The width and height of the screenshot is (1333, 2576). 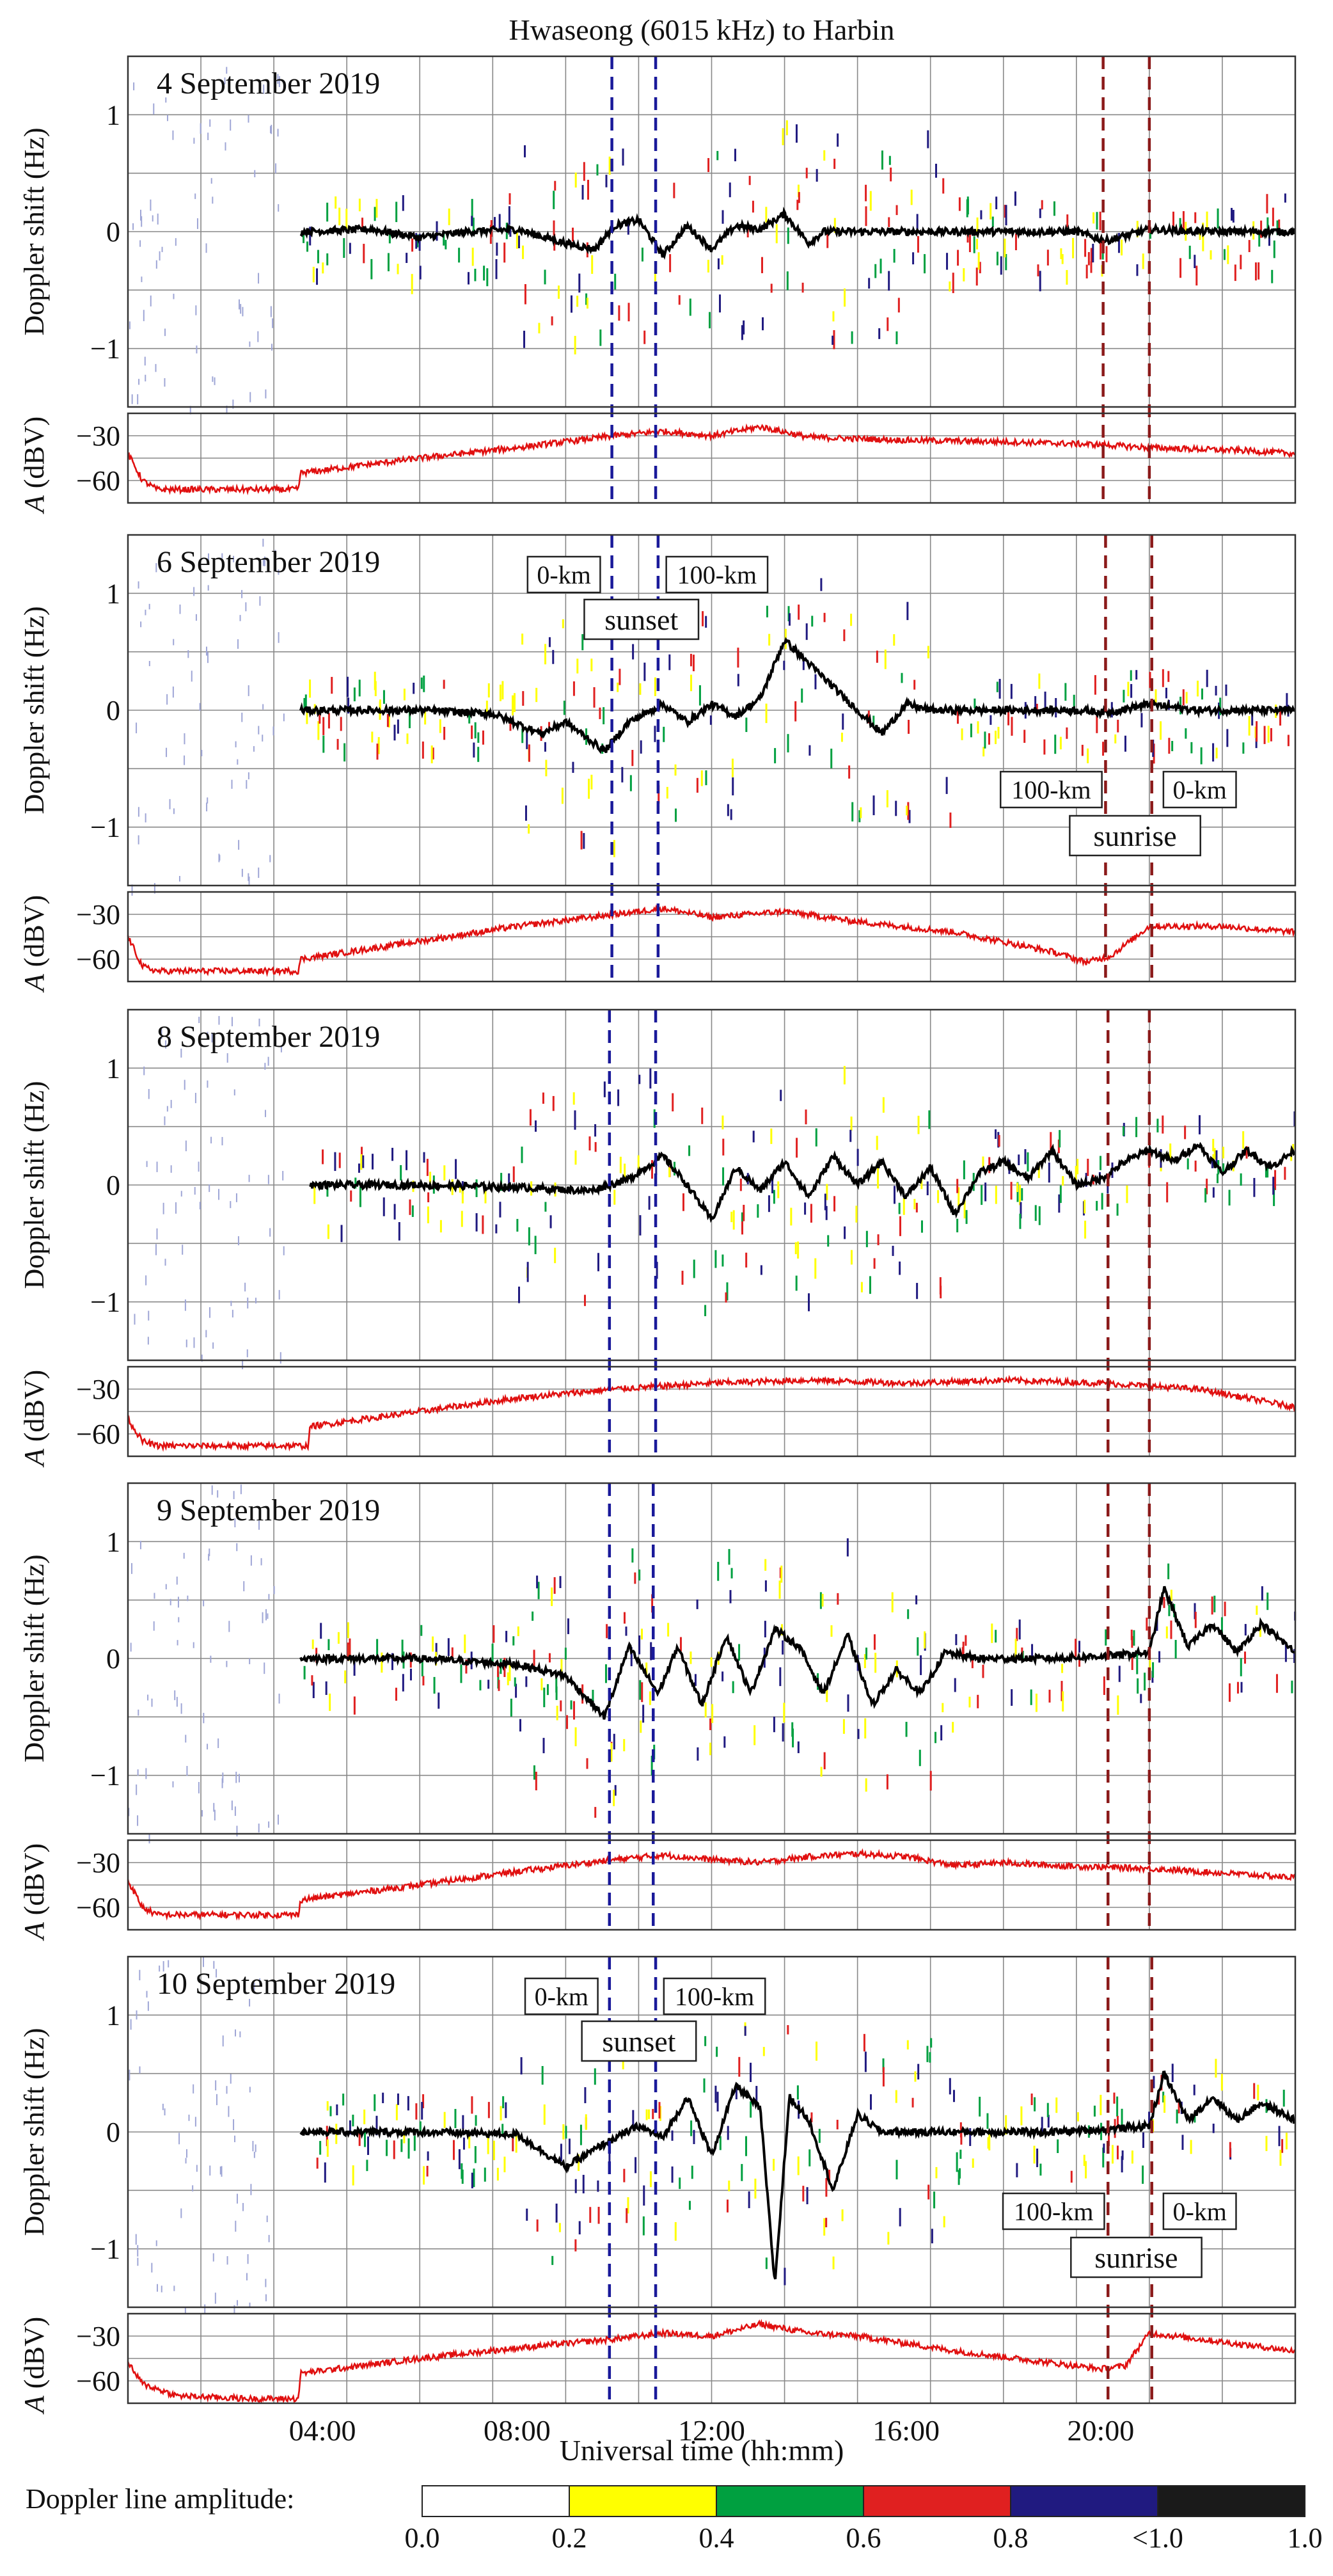 I want to click on panel-date-label: 6 September 2019, so click(x=269, y=562).